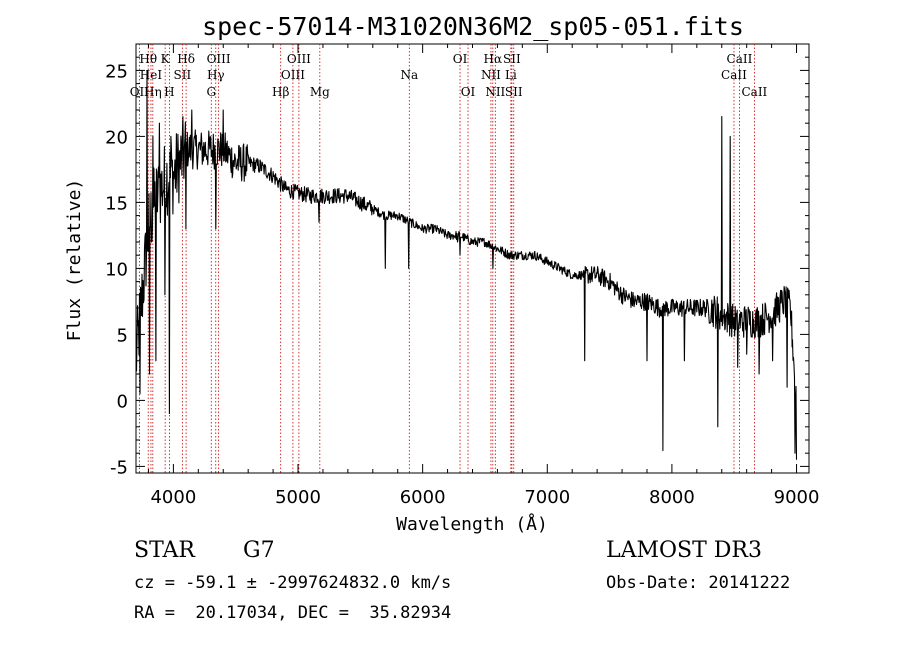 The width and height of the screenshot is (900, 649). Describe the element at coordinates (148, 59) in the screenshot. I see `line-label-hθ: Hθ` at that location.